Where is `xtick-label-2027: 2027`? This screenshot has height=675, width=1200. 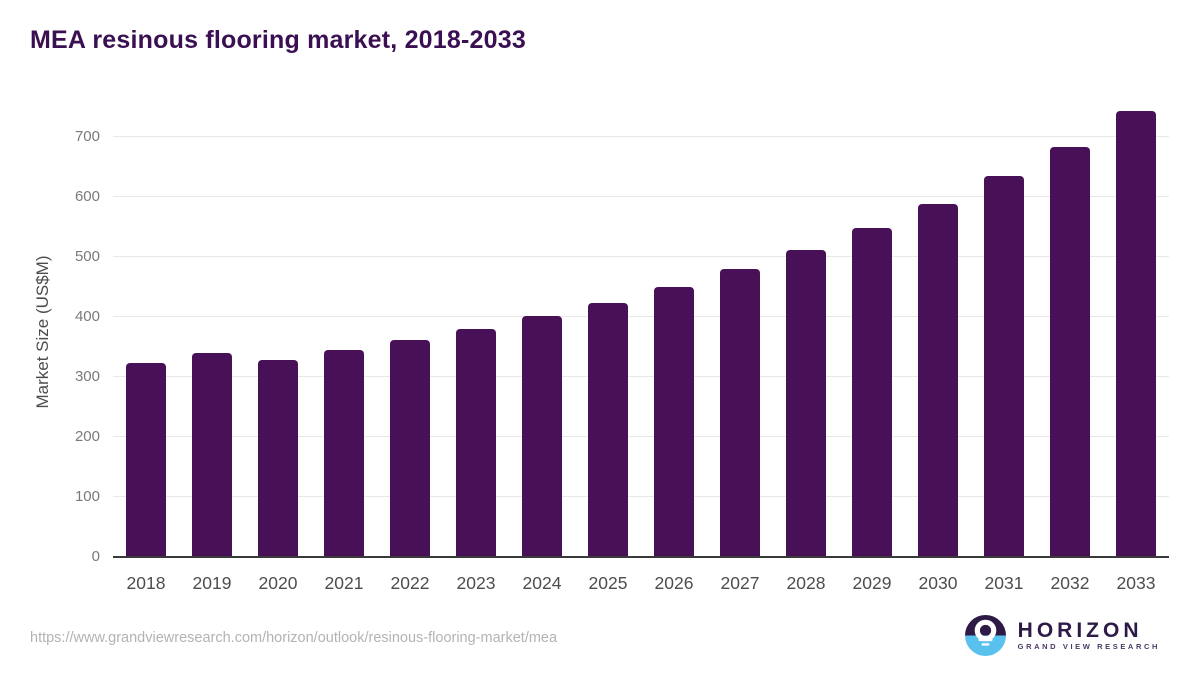 xtick-label-2027: 2027 is located at coordinates (740, 583).